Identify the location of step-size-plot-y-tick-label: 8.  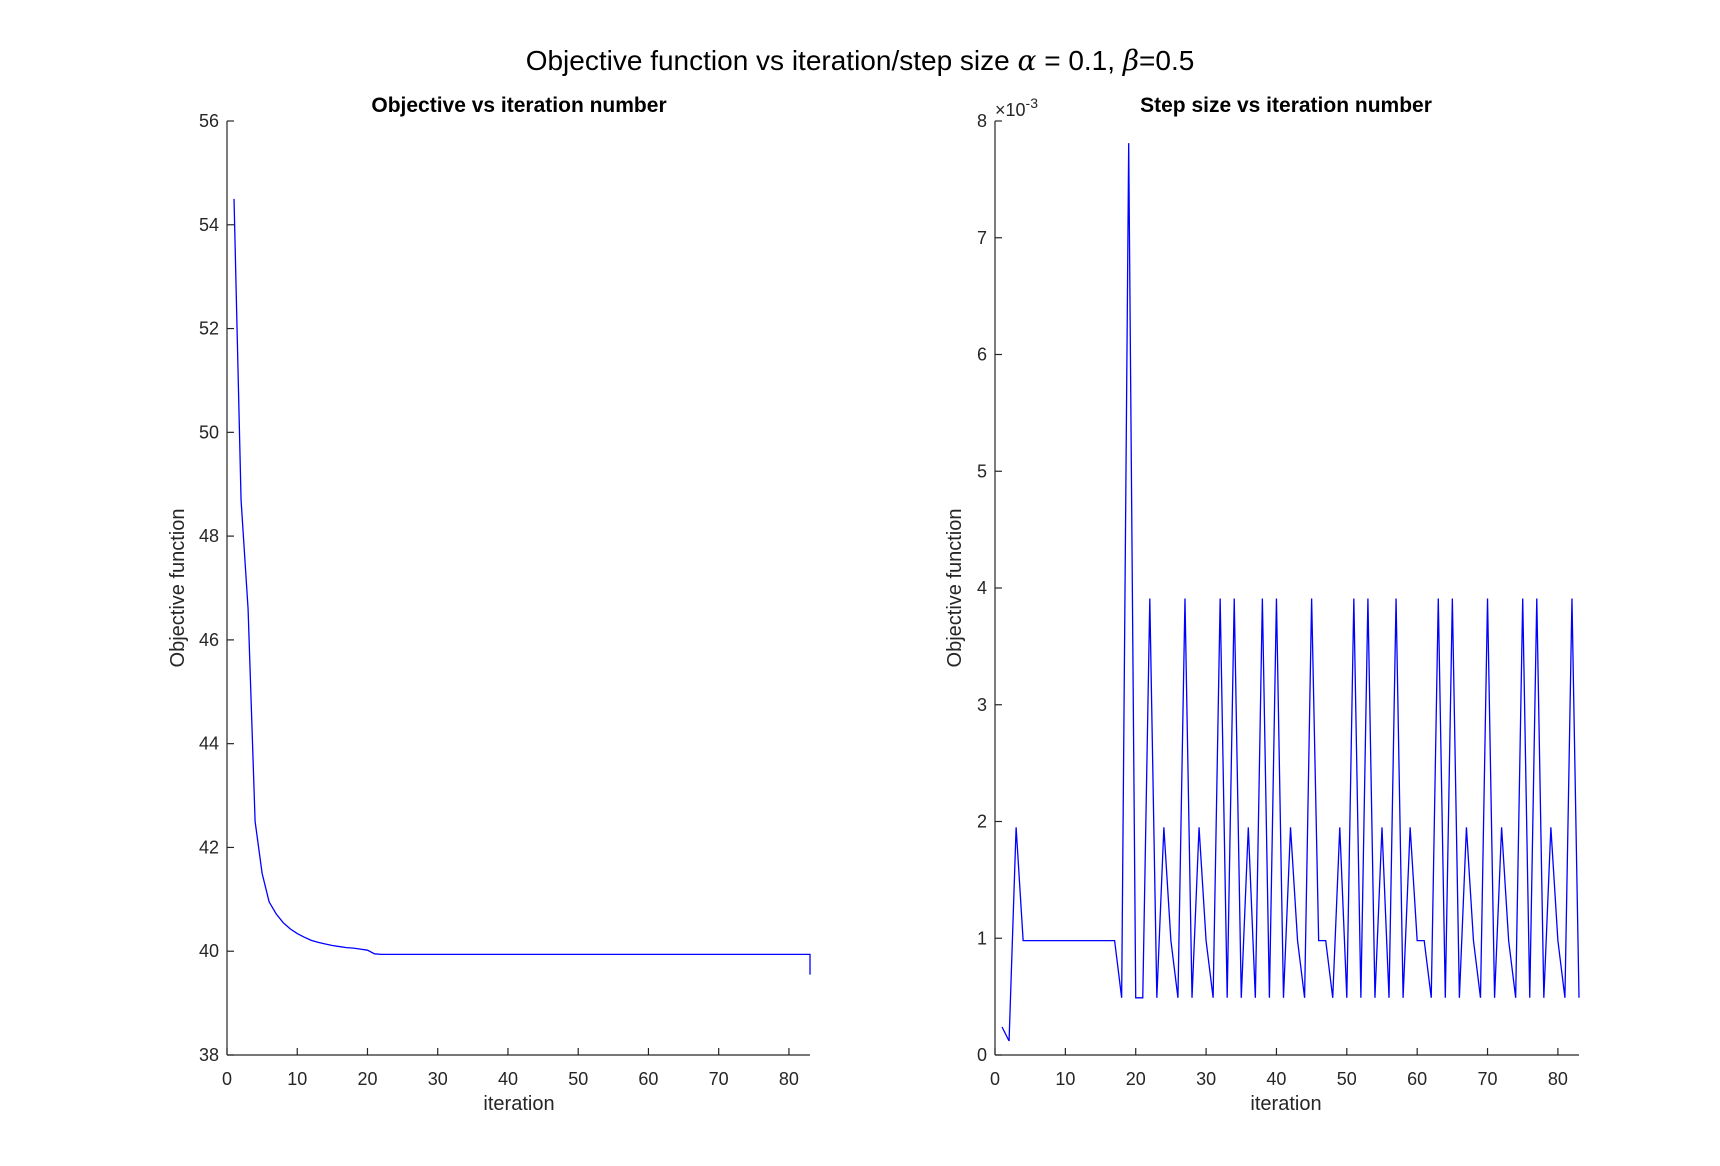
(982, 121).